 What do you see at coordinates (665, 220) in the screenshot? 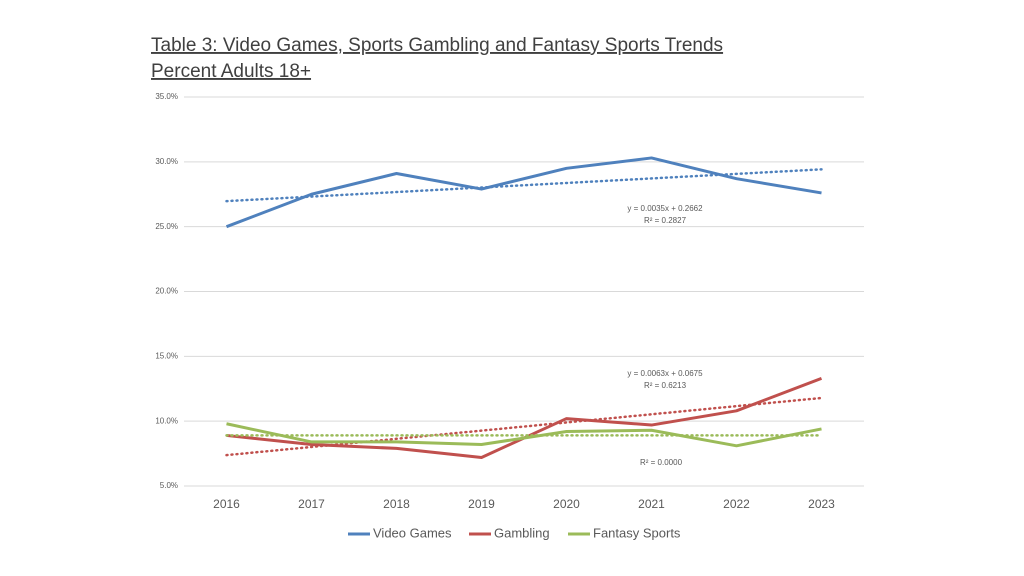
I see `annotation: R² = 0.2827` at bounding box center [665, 220].